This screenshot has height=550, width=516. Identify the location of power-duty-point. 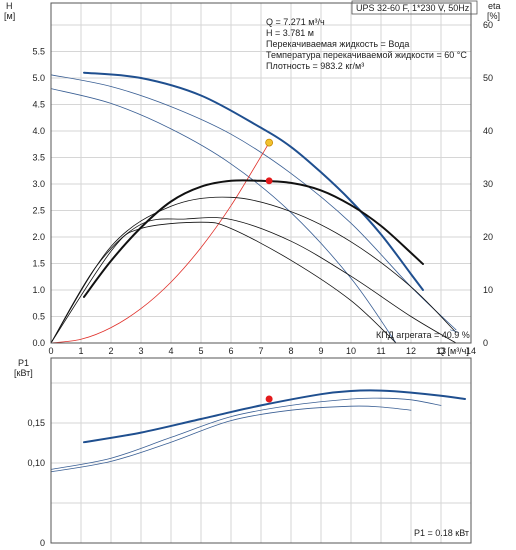
(269, 399).